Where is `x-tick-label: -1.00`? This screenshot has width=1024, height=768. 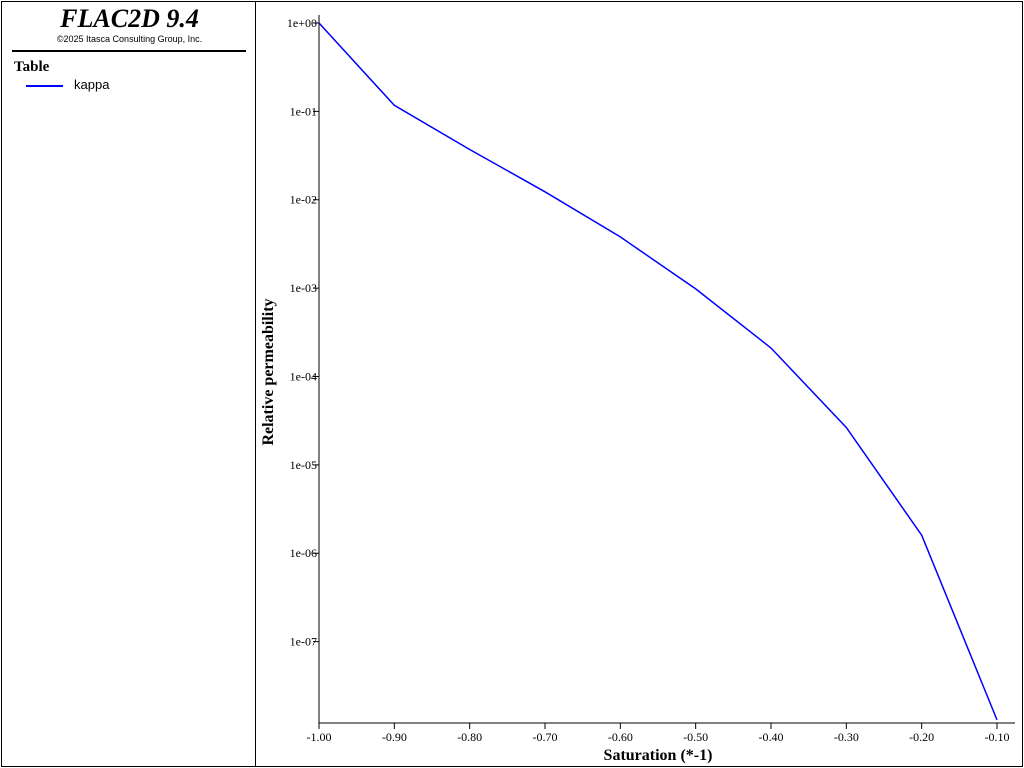 x-tick-label: -1.00 is located at coordinates (319, 737).